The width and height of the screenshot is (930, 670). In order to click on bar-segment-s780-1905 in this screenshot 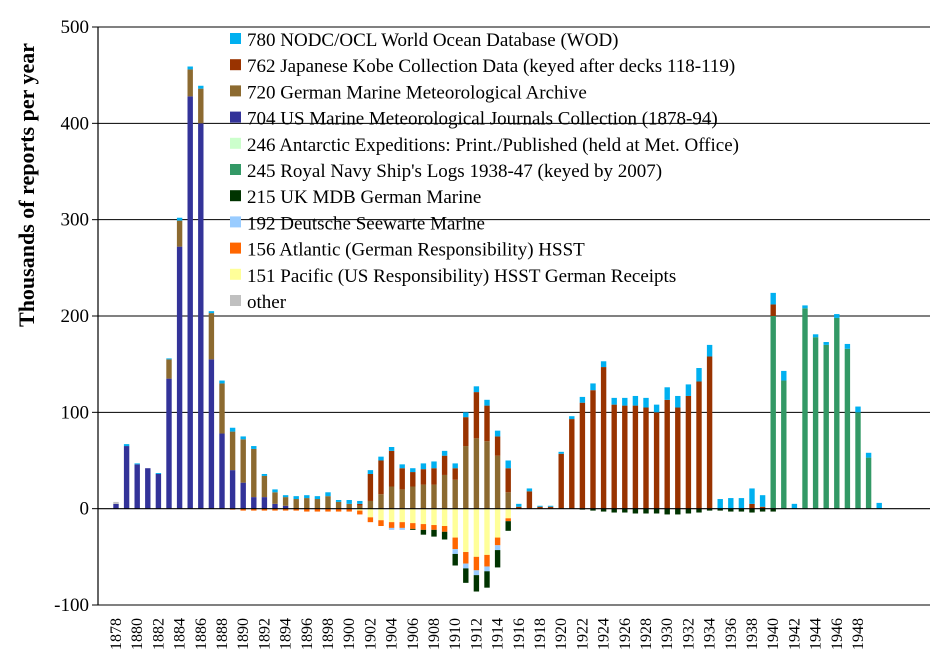, I will do `click(402, 466)`.